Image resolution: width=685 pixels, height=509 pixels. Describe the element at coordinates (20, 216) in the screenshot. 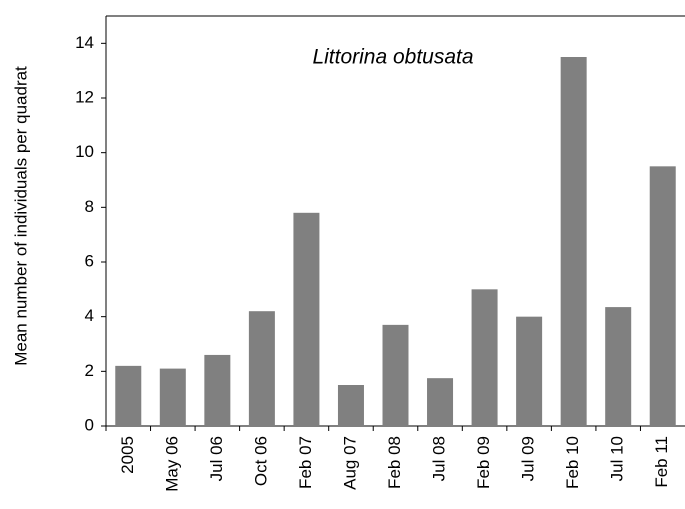

I see `y-axis-label: Mean number of individuals per quadrat` at that location.